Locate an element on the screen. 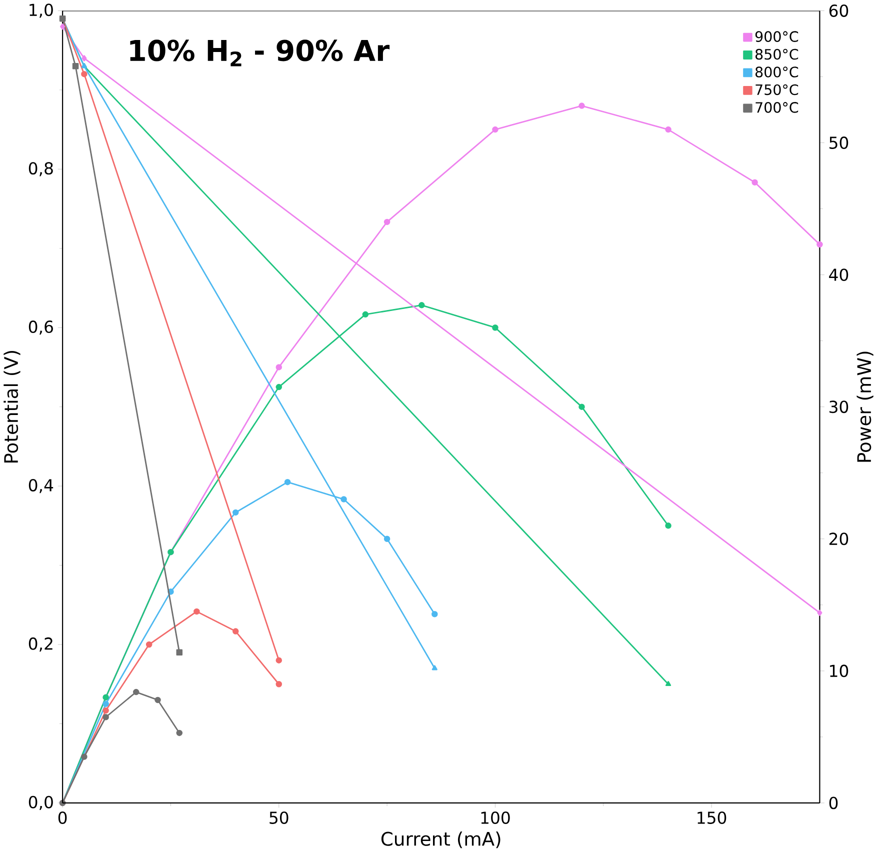  y-axis-title: Potential (V) is located at coordinates (12, 407).